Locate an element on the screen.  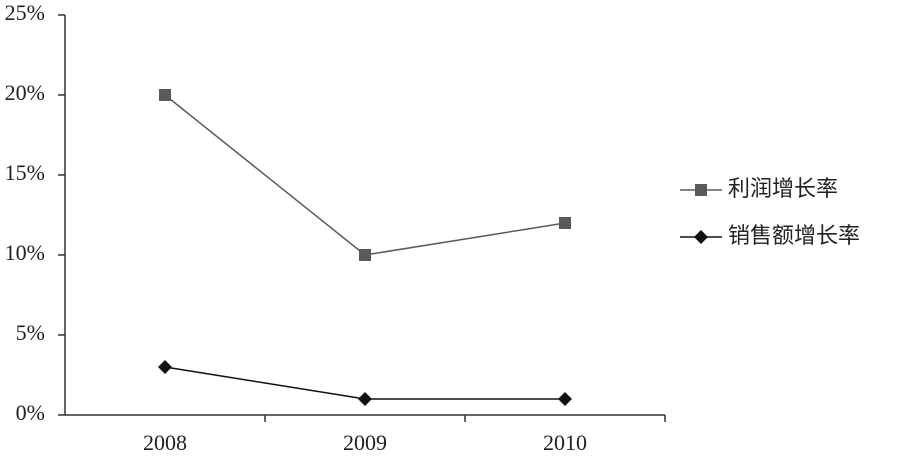
x-tick-label: 2009 is located at coordinates (365, 442).